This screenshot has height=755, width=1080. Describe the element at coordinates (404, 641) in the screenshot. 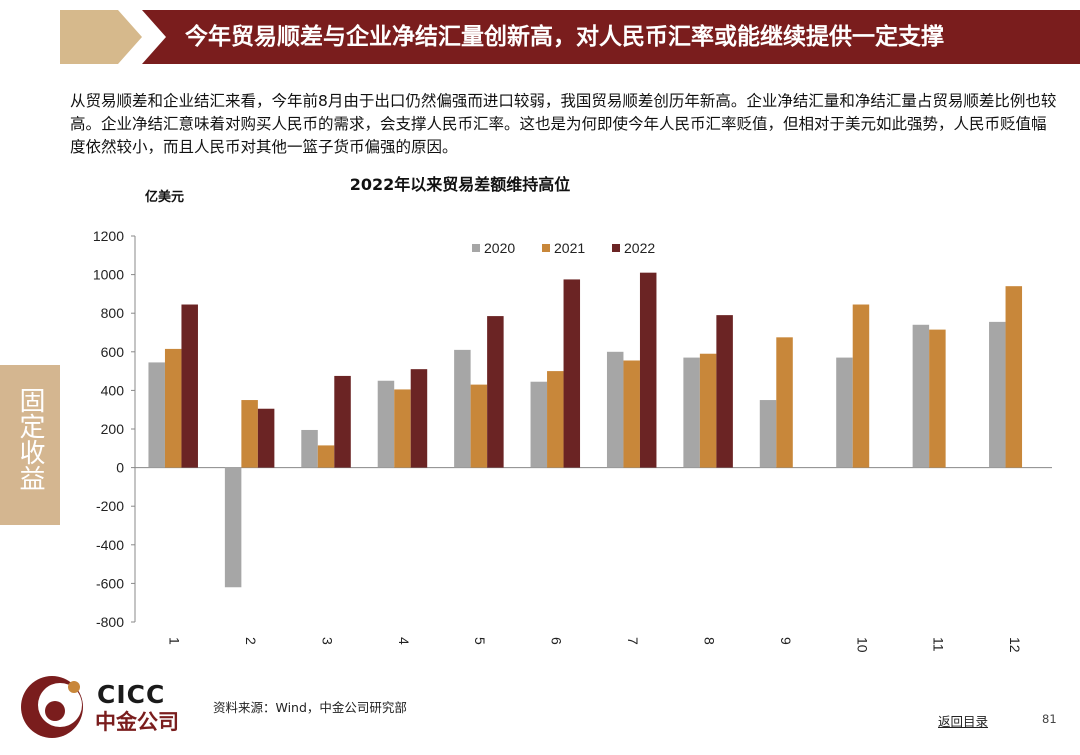

I see `x-tick-label: 4` at that location.